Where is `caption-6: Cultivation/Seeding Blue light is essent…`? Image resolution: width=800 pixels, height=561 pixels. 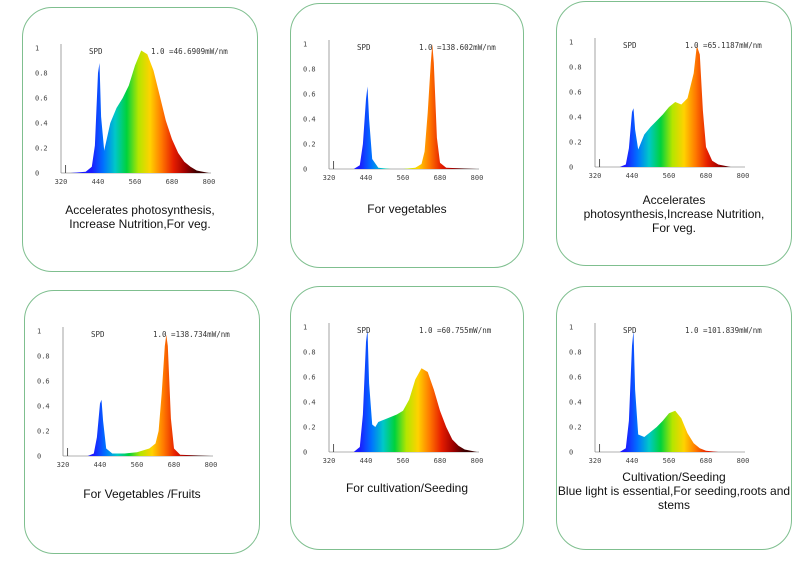 caption-6: Cultivation/Seeding Blue light is essent… is located at coordinates (674, 491).